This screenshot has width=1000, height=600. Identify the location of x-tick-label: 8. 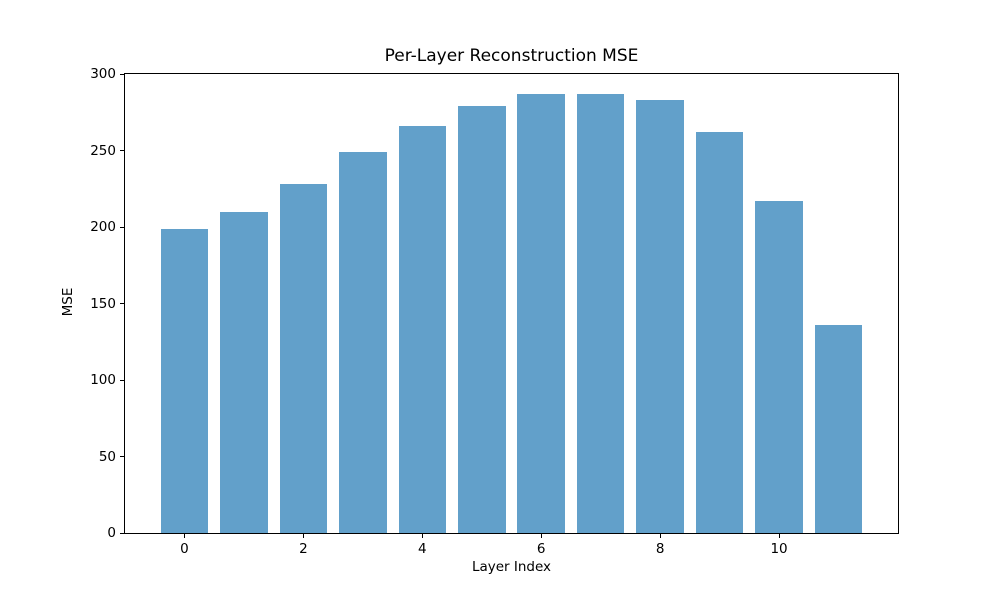
(660, 549).